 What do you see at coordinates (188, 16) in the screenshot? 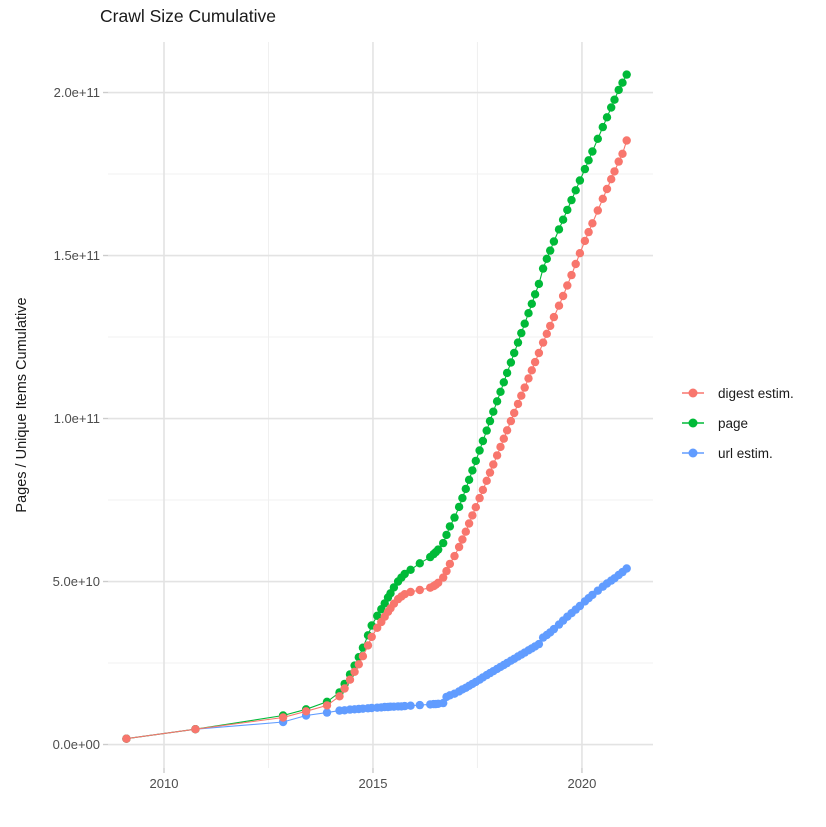
I see `chart-title: Crawl Size Cumulative` at bounding box center [188, 16].